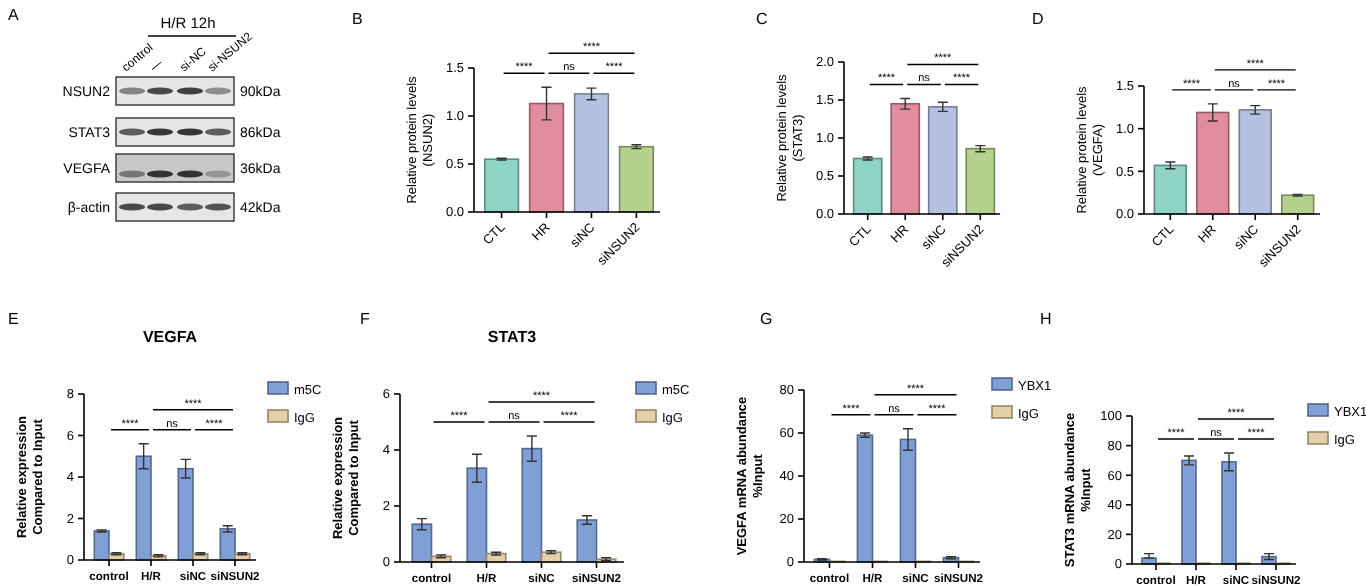 This screenshot has height=586, width=1366. I want to click on chart-title: VEGFA, so click(170, 337).